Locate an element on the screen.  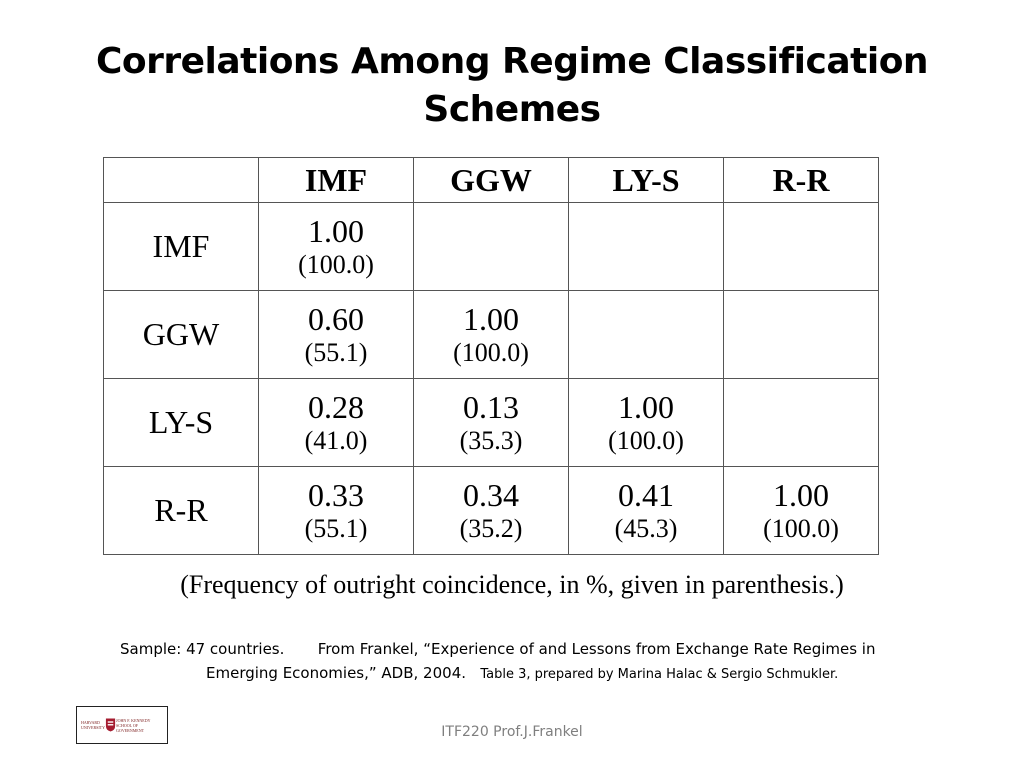
table-row: IMF 1.00 (100.0) is located at coordinates (491, 246).